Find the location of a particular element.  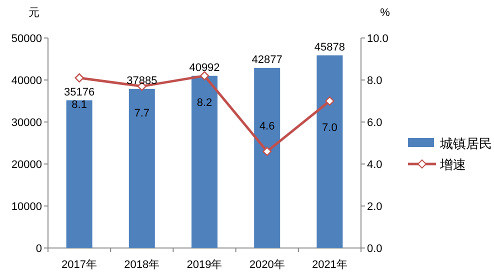

y2-axis-title: % is located at coordinates (385, 13).